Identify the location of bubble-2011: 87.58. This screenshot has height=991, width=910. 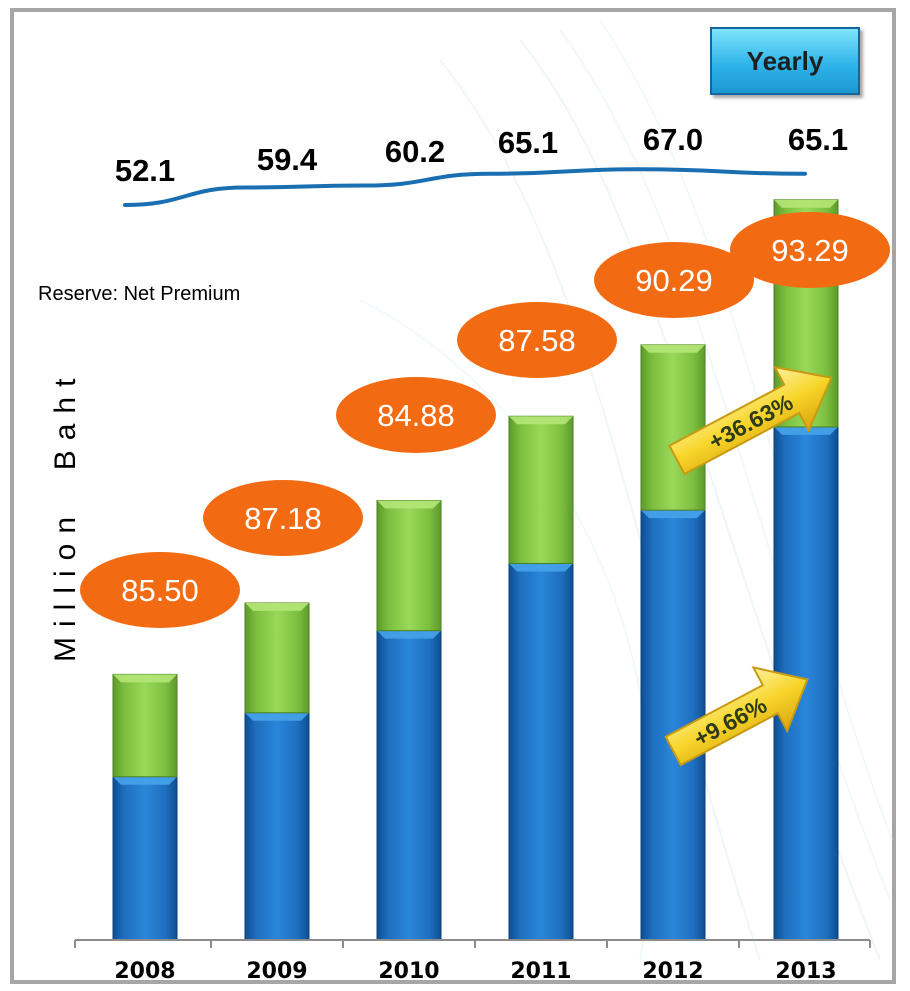
(537, 340).